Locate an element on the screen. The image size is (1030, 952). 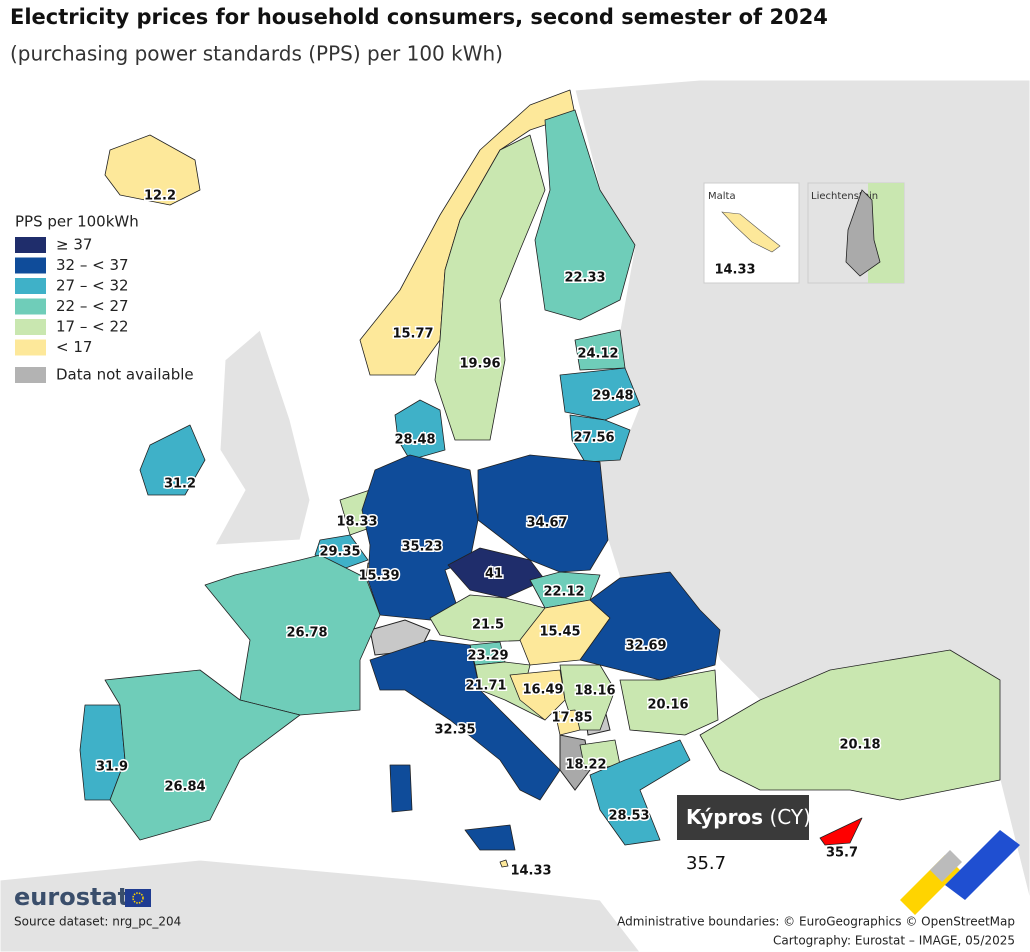
inset-malta: Malta 14.33 is located at coordinates (751, 233).